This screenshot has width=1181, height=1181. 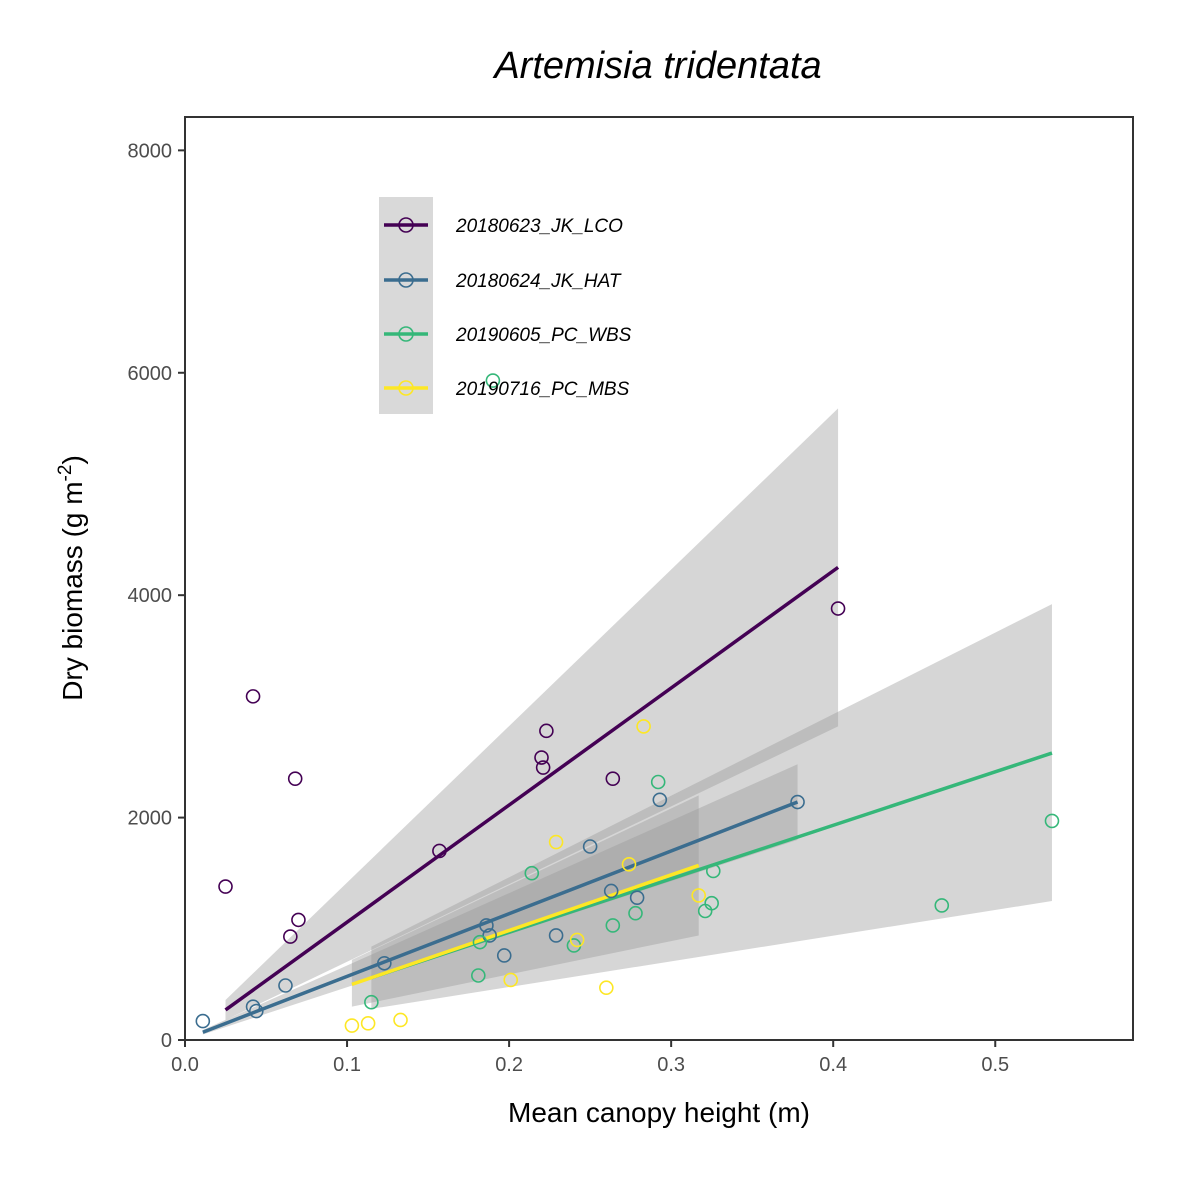 What do you see at coordinates (656, 66) in the screenshot?
I see `chart-title: Artemisia tridentata` at bounding box center [656, 66].